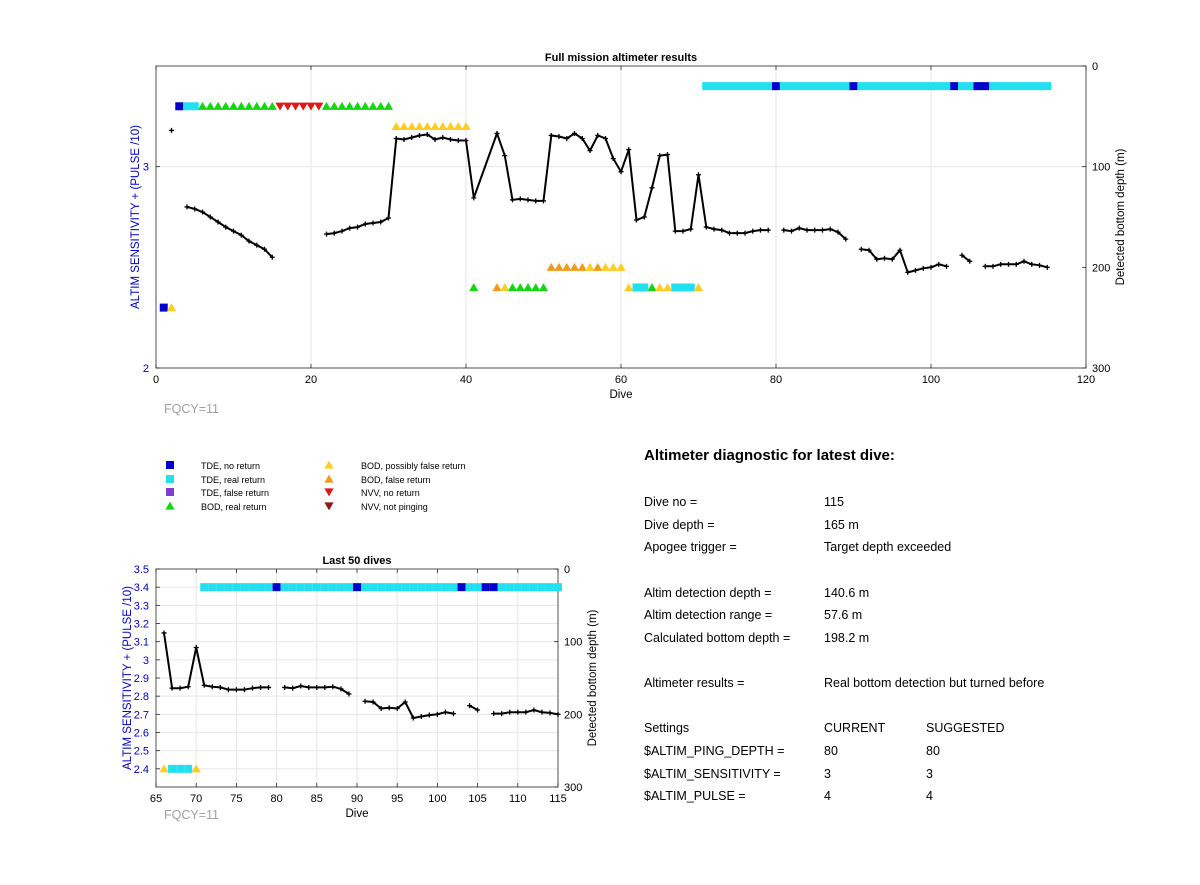 The height and width of the screenshot is (885, 1200). What do you see at coordinates (288, 106) in the screenshot?
I see `status-marker-nvv-no-return` at bounding box center [288, 106].